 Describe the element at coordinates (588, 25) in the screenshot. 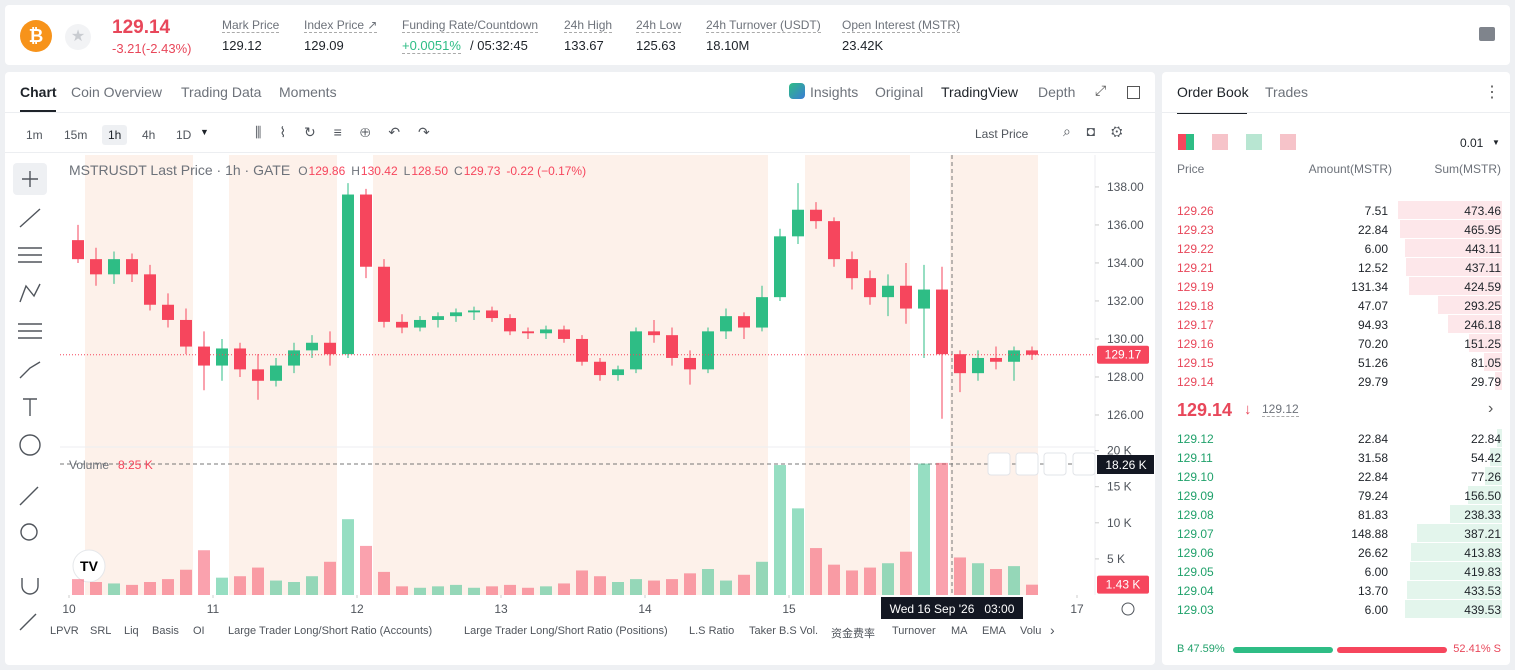

I see `stat-label: 24h High` at that location.